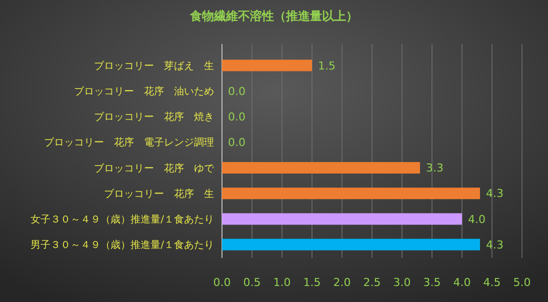 This screenshot has width=548, height=302. Describe the element at coordinates (522, 282) in the screenshot. I see `x-tick-label: 5.0` at that location.